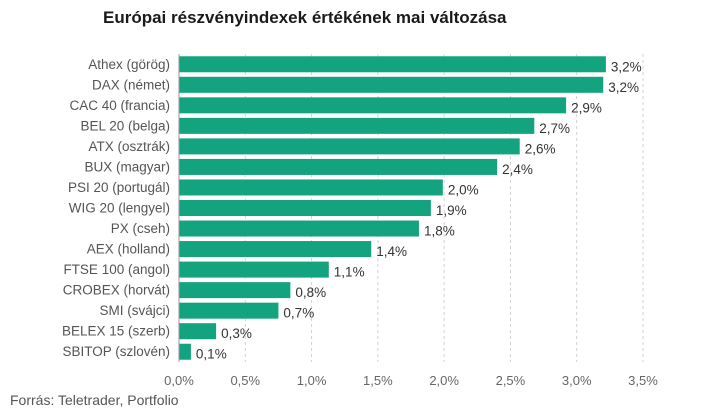 Image resolution: width=723 pixels, height=416 pixels. I want to click on category-label: BUX (magyar), so click(127, 166).